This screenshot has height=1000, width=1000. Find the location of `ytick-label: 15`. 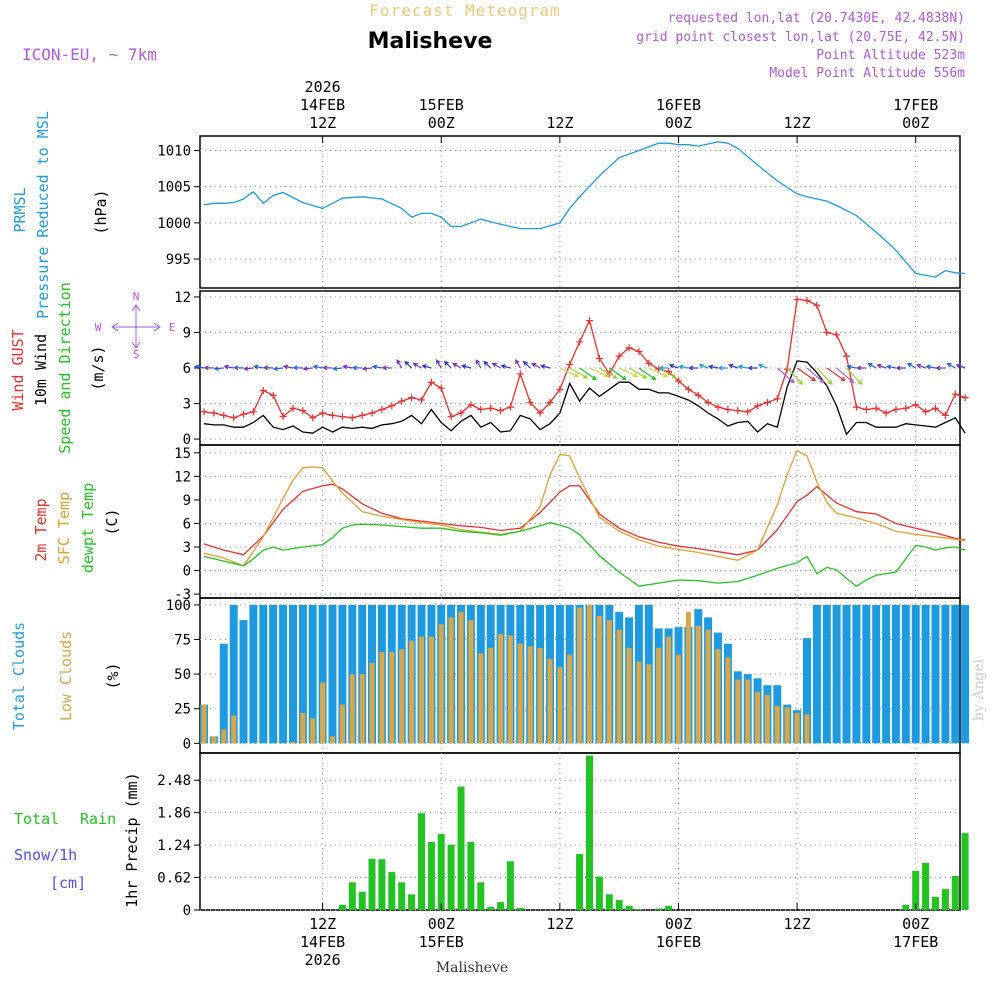

ytick-label: 15 is located at coordinates (182, 454).